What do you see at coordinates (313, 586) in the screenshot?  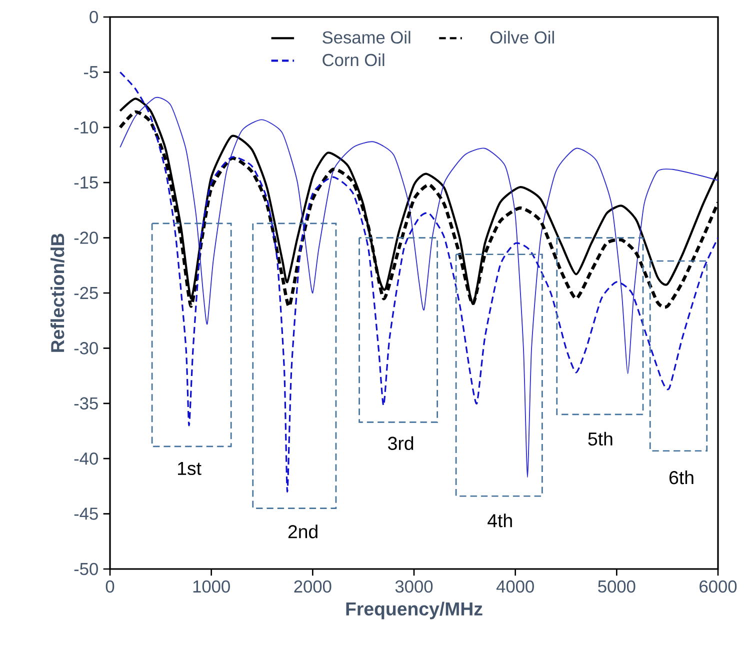 I see `x-tick-label: 2000` at bounding box center [313, 586].